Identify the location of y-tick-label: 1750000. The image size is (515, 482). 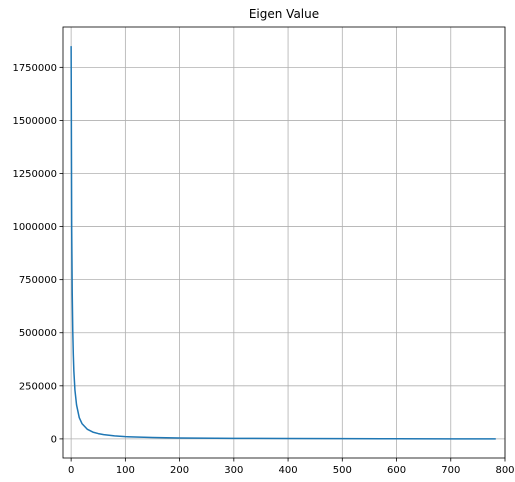
(34, 68).